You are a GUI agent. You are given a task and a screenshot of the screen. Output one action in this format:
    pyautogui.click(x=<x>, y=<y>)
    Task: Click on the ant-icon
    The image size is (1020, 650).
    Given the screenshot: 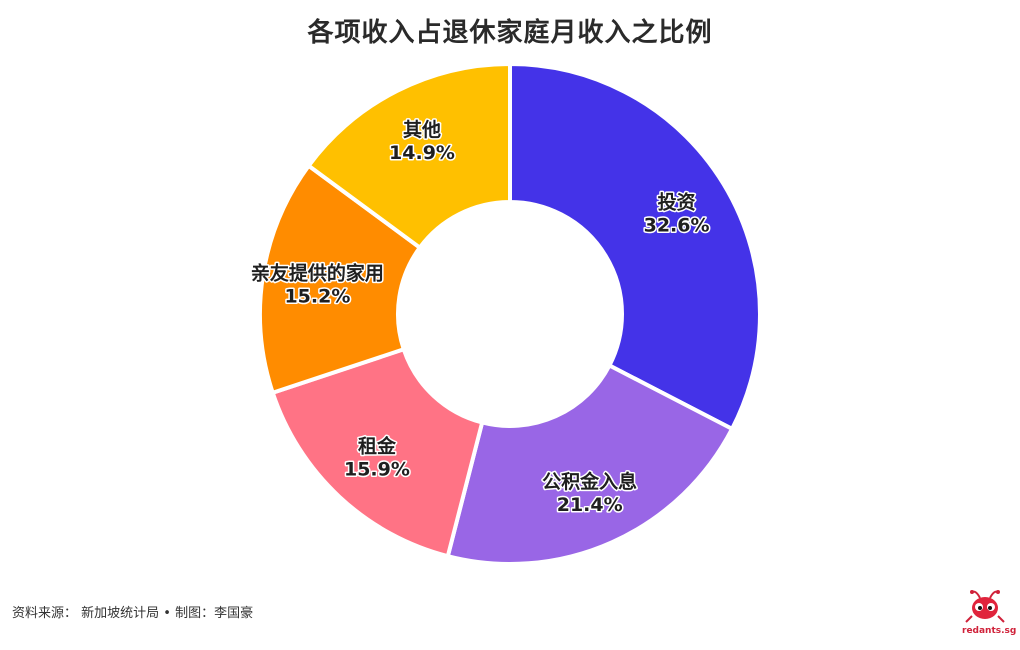 What is the action you would take?
    pyautogui.click(x=985, y=606)
    